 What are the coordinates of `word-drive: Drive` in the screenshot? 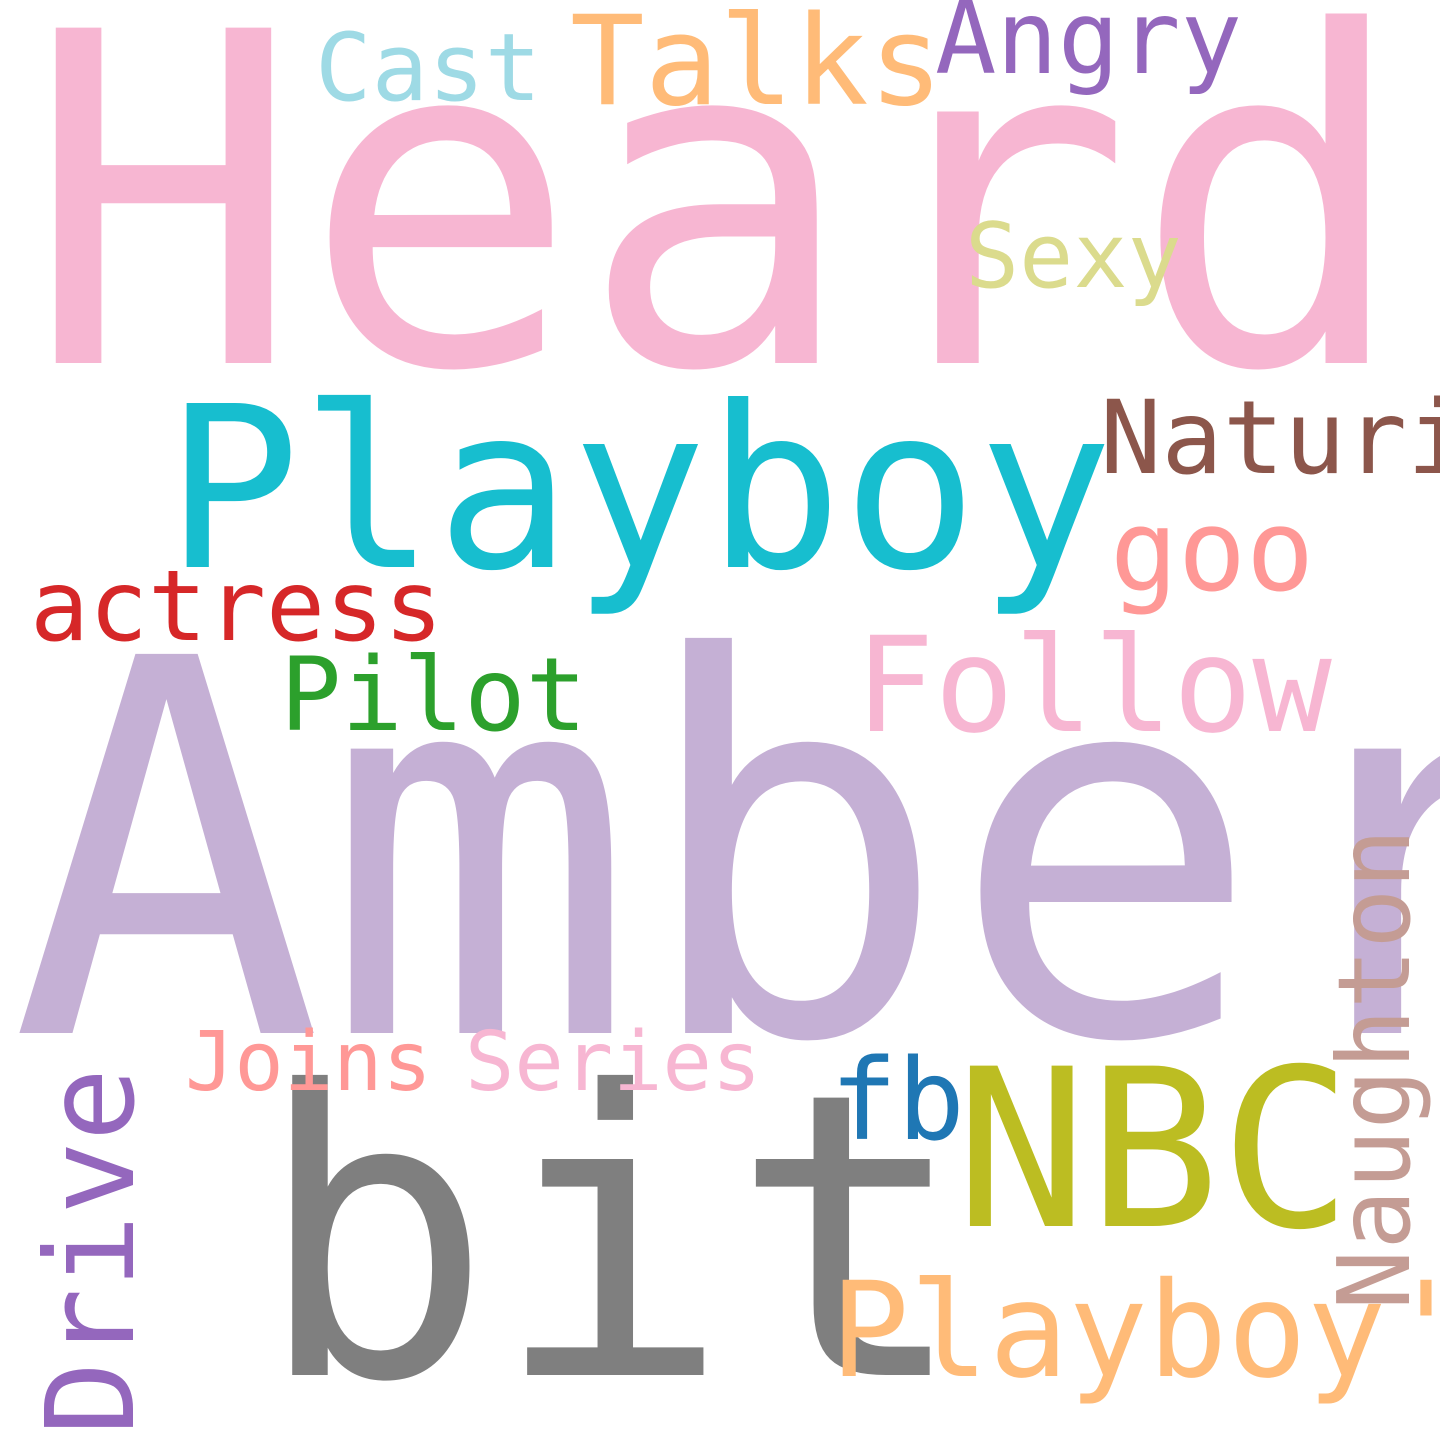 It's located at (91, 1251).